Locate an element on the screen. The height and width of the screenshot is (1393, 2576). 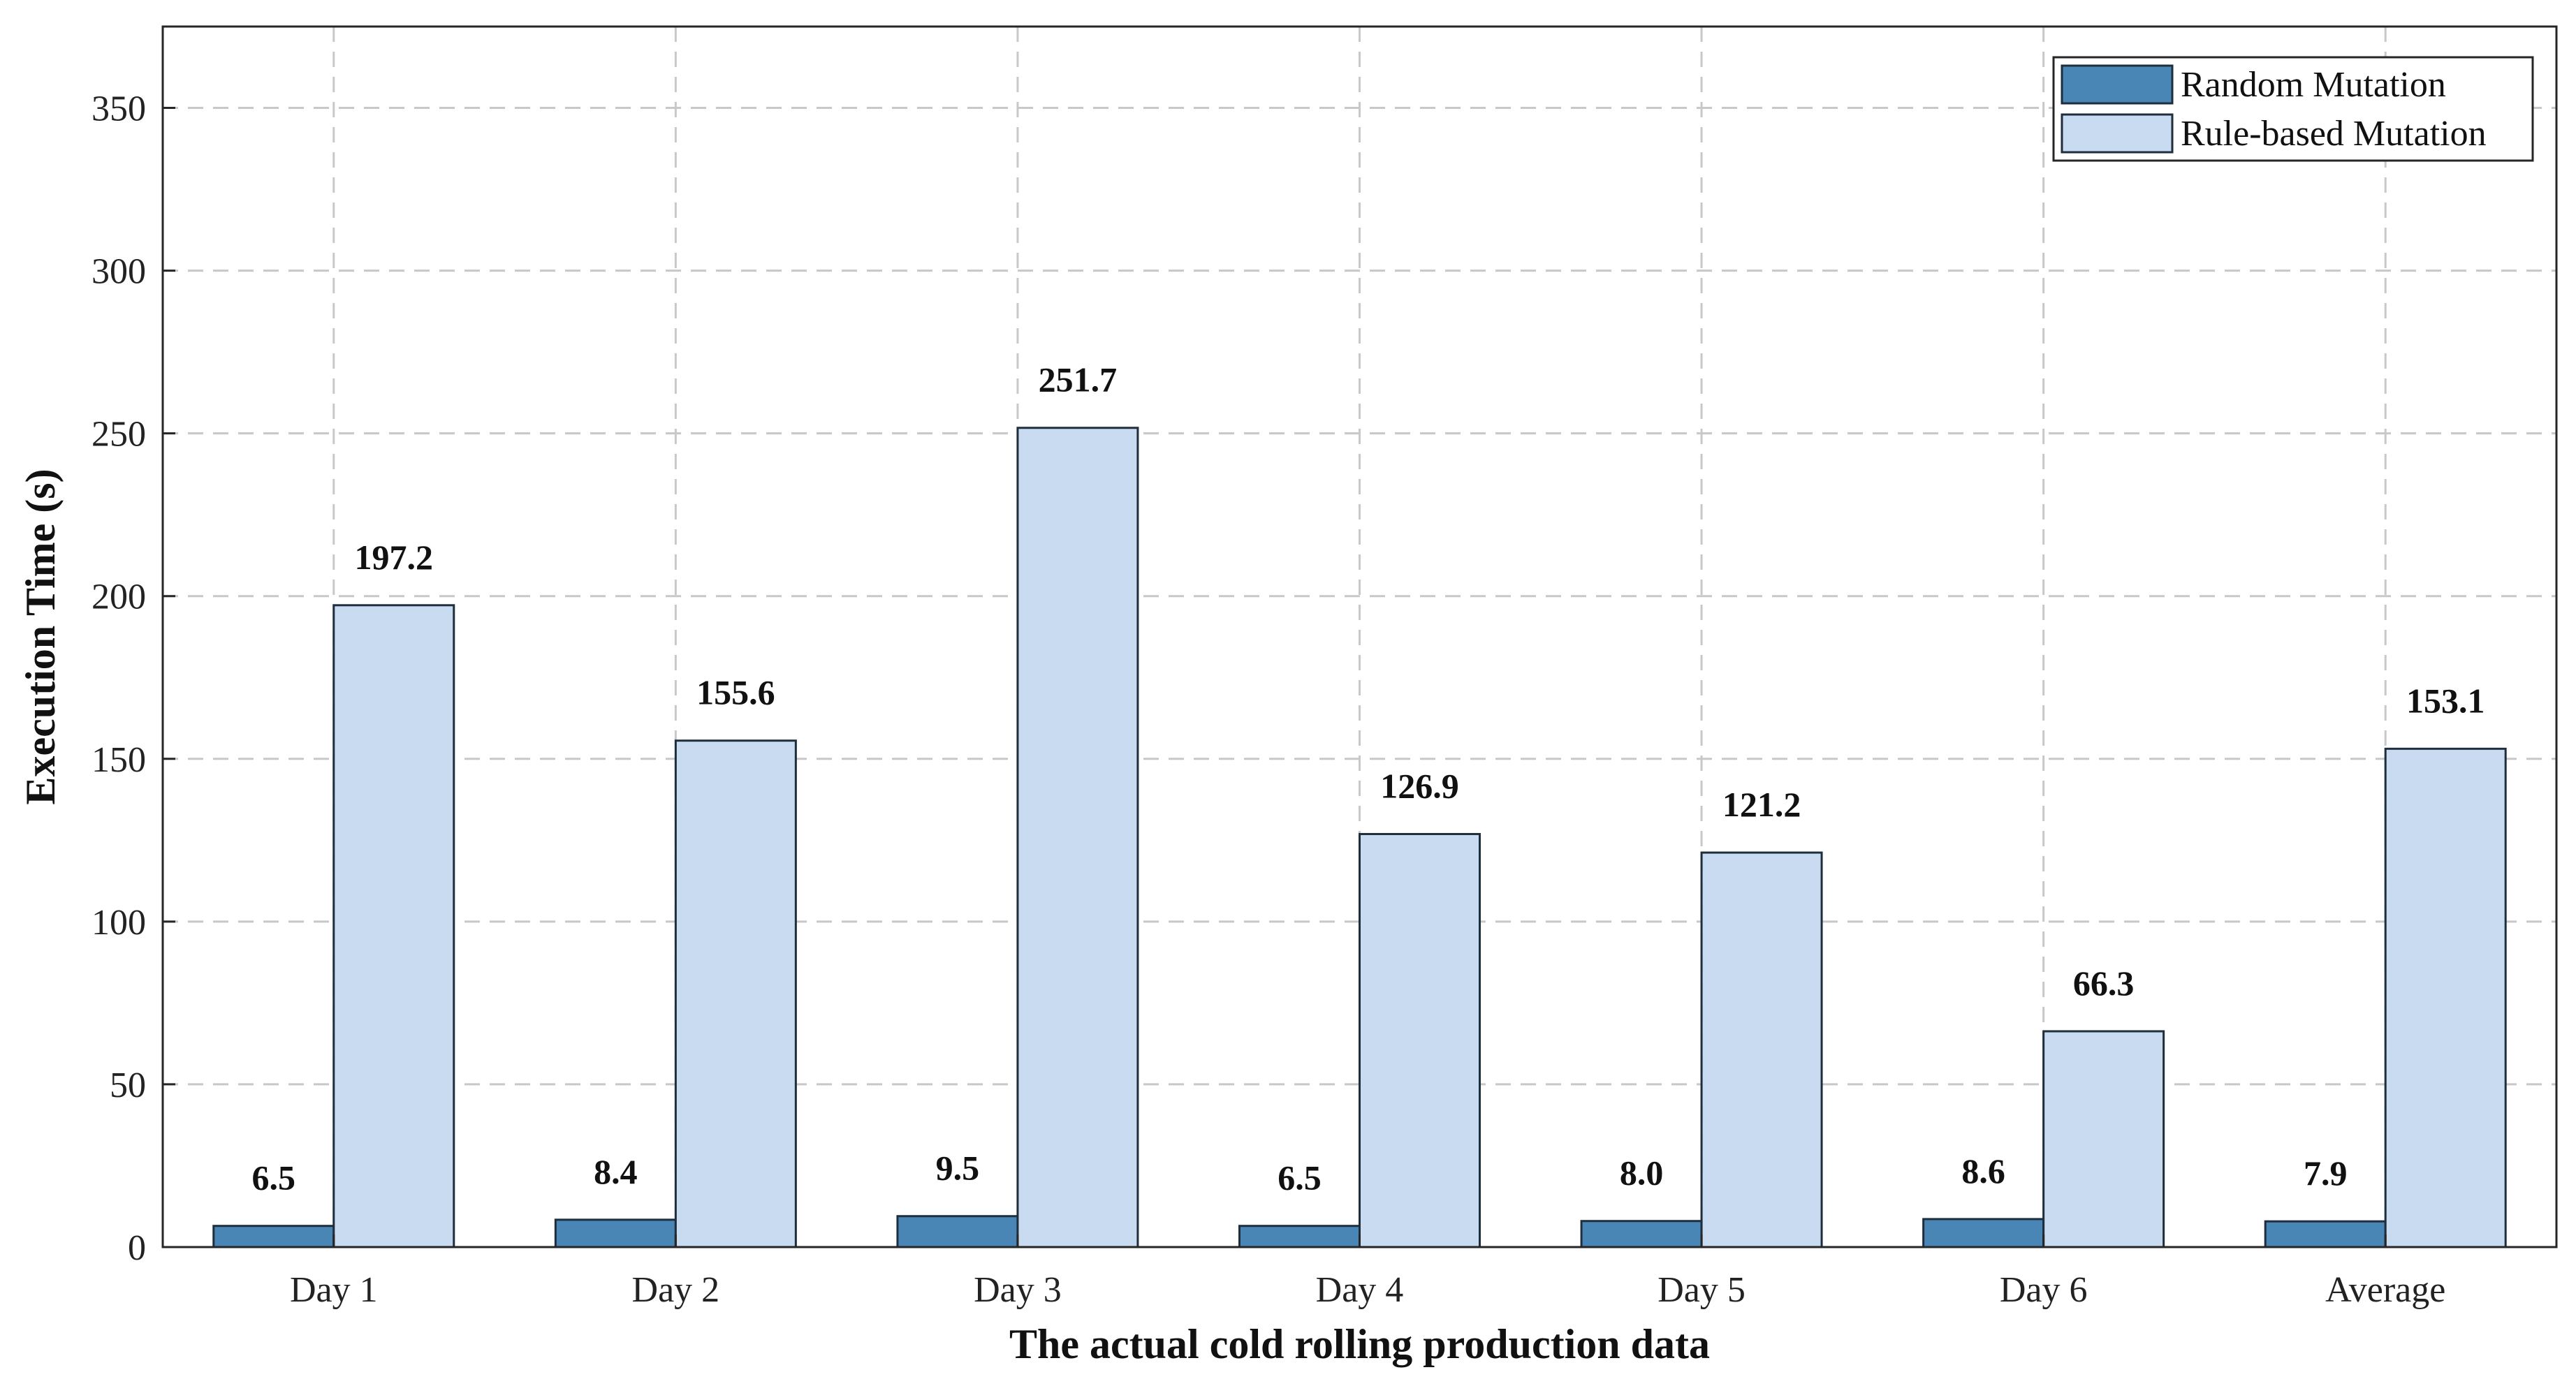
y-tick-label: 200 is located at coordinates (119, 597).